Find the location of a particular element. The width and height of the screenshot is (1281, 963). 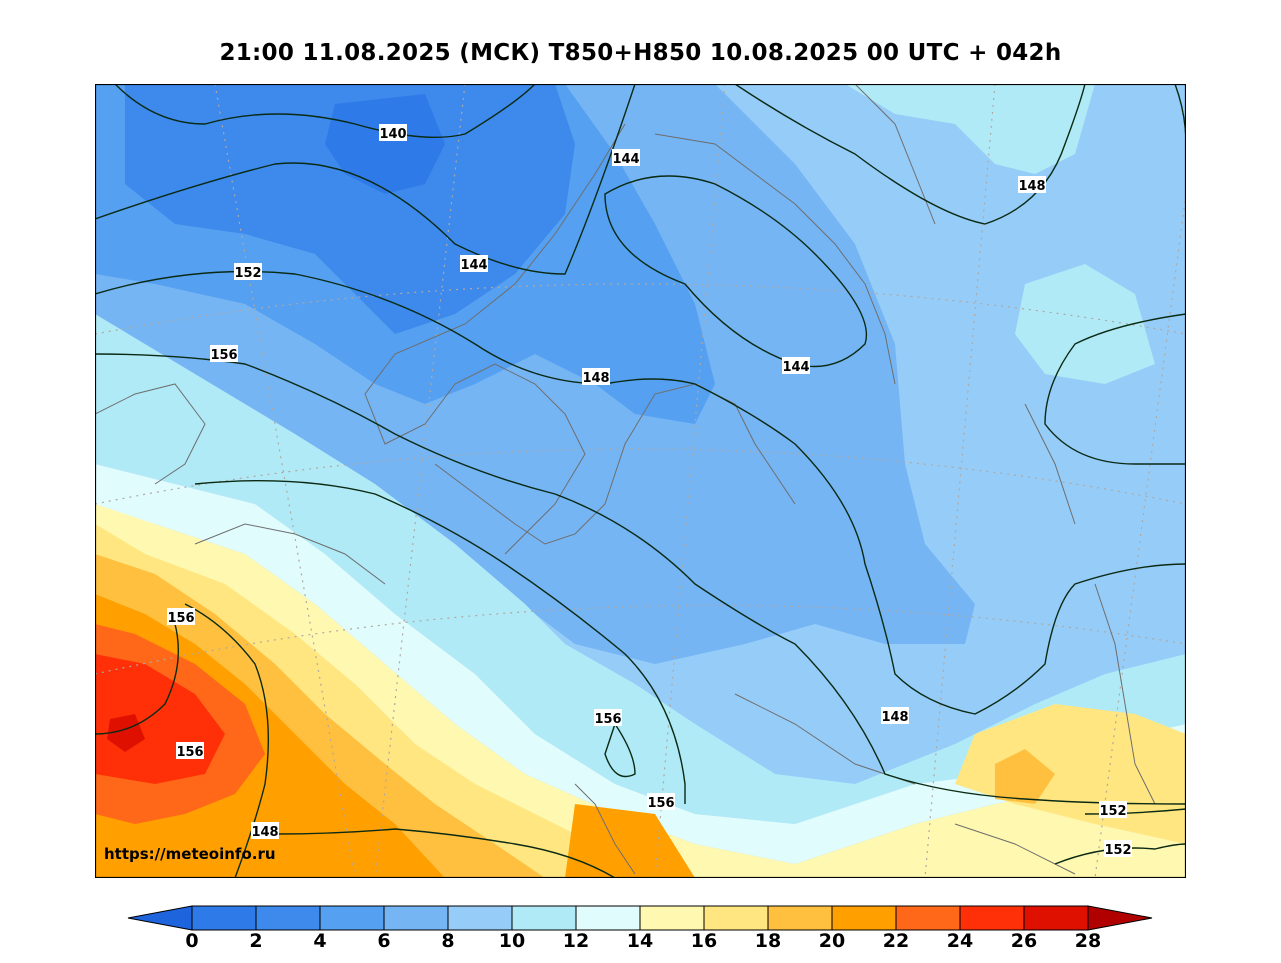

colorbar-tick: 22 is located at coordinates (896, 941).